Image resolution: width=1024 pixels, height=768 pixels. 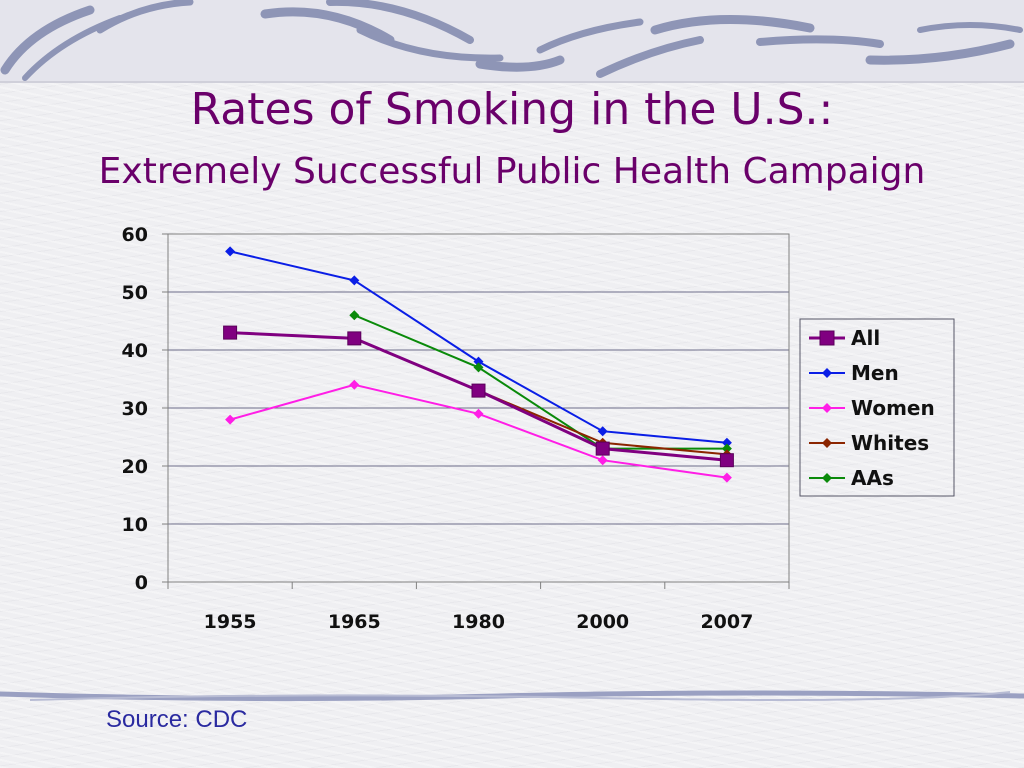 I want to click on legend-item-whites: Whites, so click(x=869, y=443).